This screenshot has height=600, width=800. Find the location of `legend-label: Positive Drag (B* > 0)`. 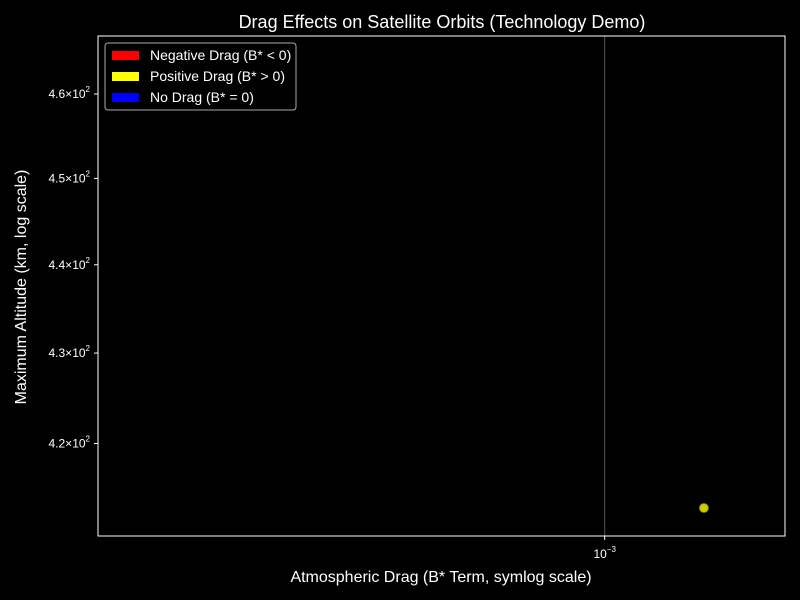

legend-label: Positive Drag (B* > 0) is located at coordinates (217, 76).